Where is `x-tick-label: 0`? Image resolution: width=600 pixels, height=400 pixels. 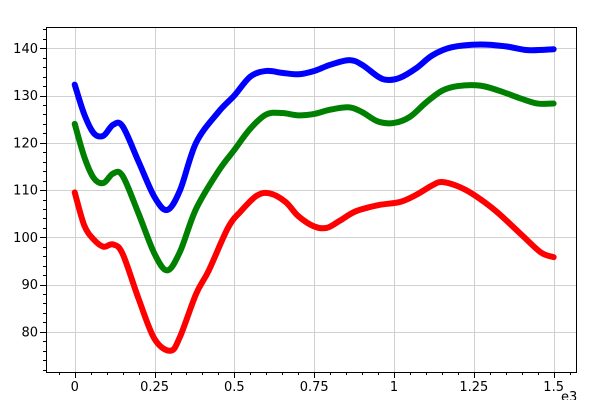
x-tick-label: 0 is located at coordinates (75, 387).